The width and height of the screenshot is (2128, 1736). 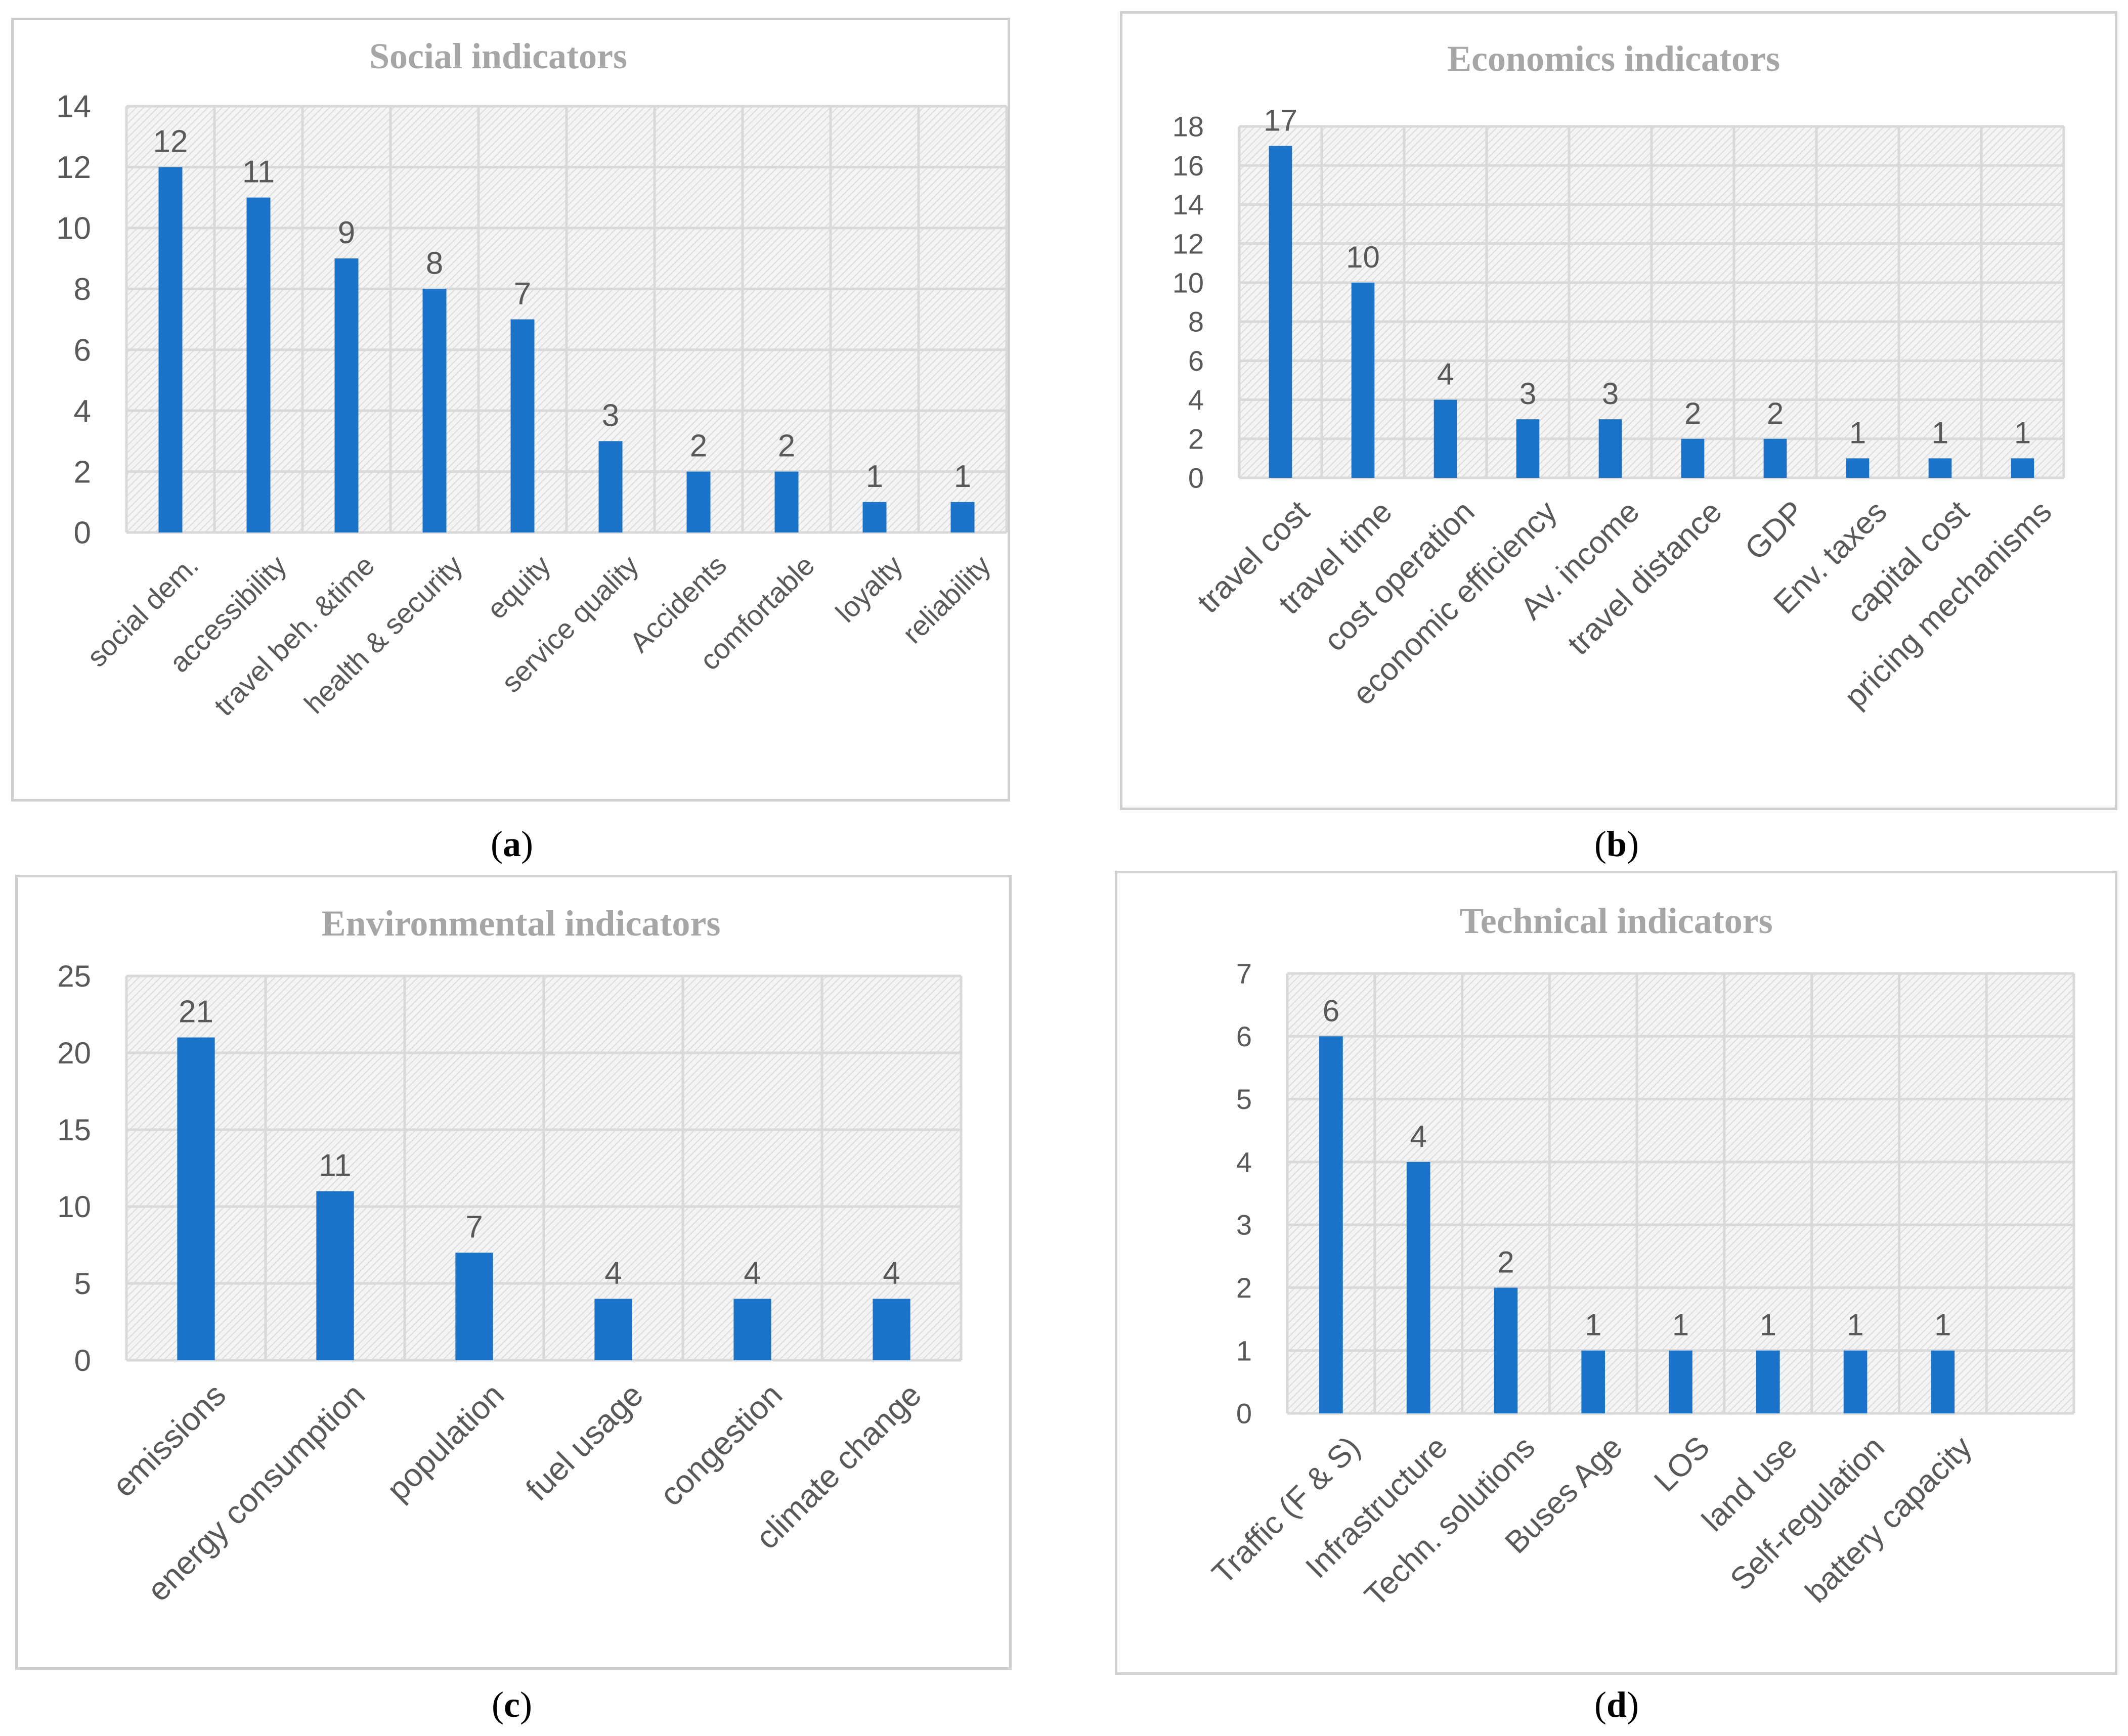 What do you see at coordinates (74, 1207) in the screenshot?
I see `chart-c-ytick-label: 10` at bounding box center [74, 1207].